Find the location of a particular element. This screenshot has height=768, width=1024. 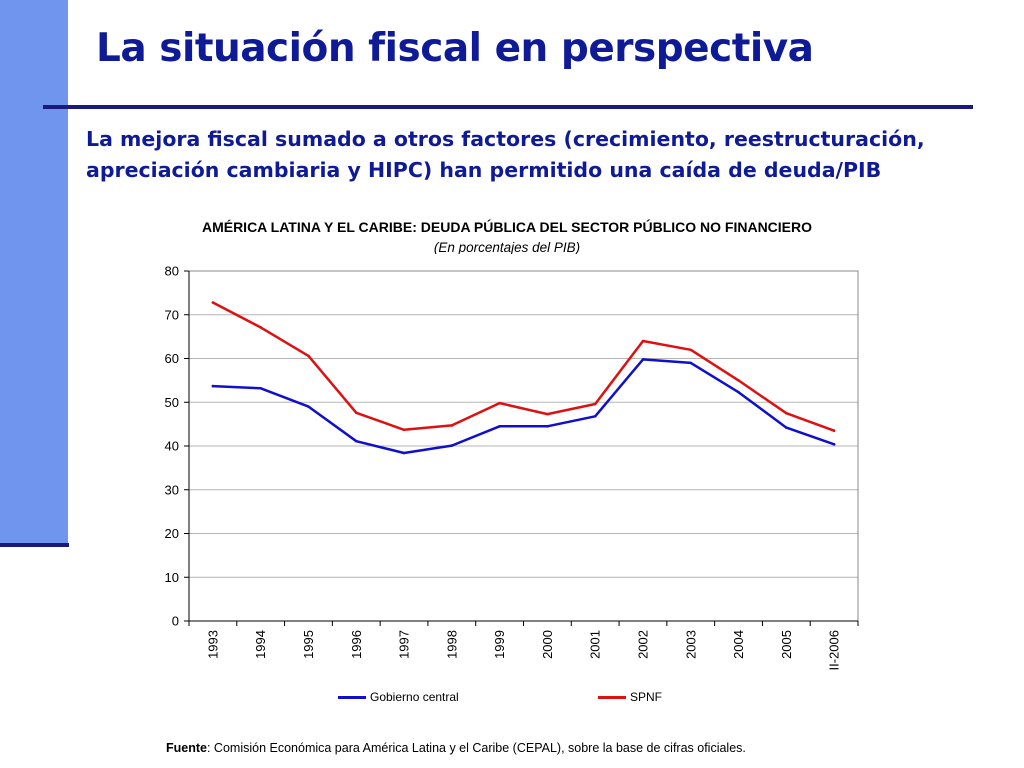

x-tick-label-1995: 1995 is located at coordinates (308, 644).